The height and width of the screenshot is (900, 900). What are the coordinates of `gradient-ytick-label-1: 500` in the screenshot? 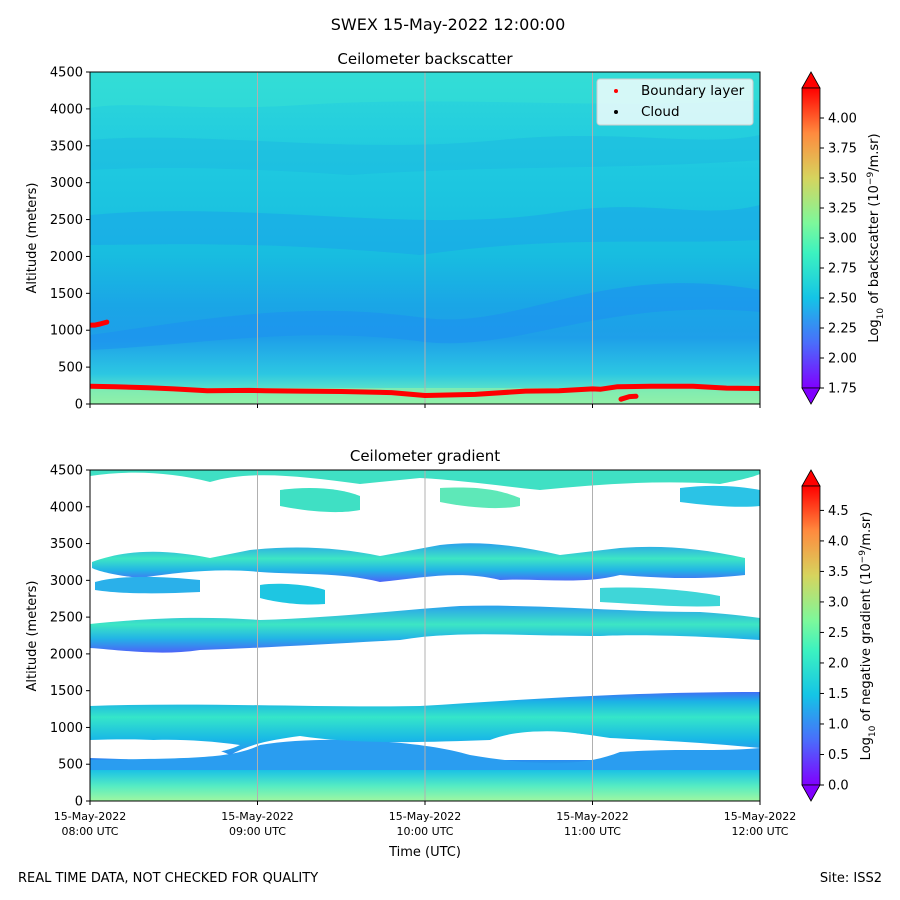 It's located at (70, 765).